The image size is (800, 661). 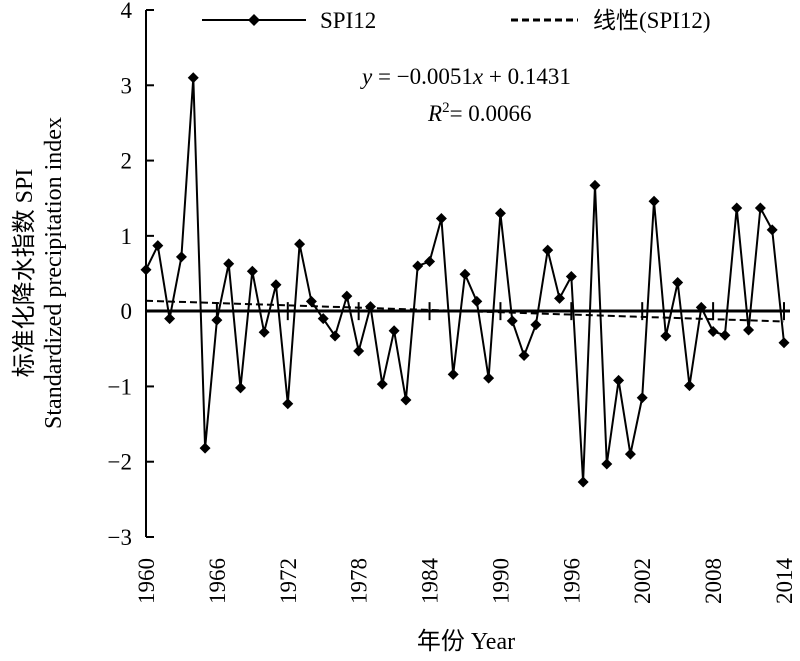 I want to click on x-tick-label: 1984, so click(x=430, y=581).